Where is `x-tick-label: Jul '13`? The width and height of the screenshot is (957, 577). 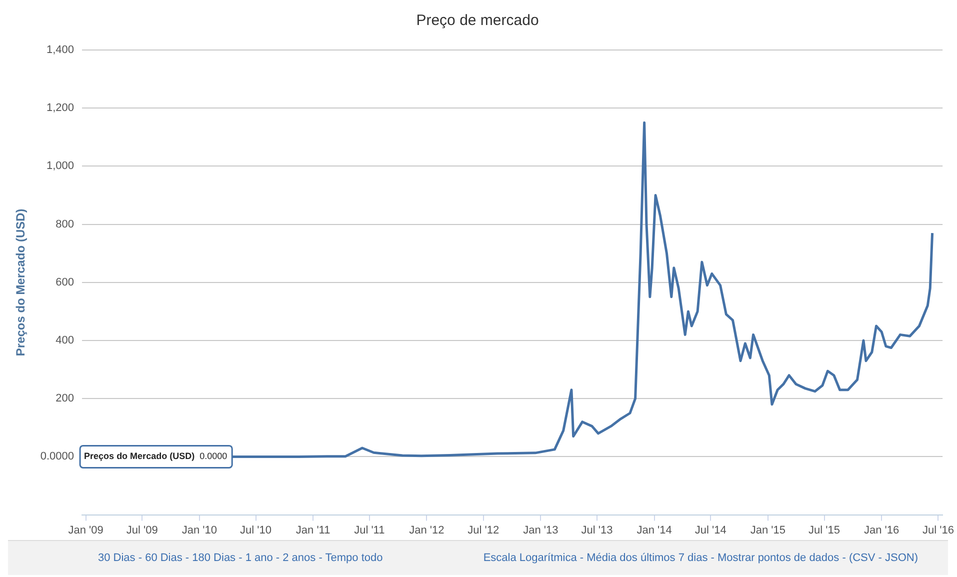
x-tick-label: Jul '13 is located at coordinates (597, 530).